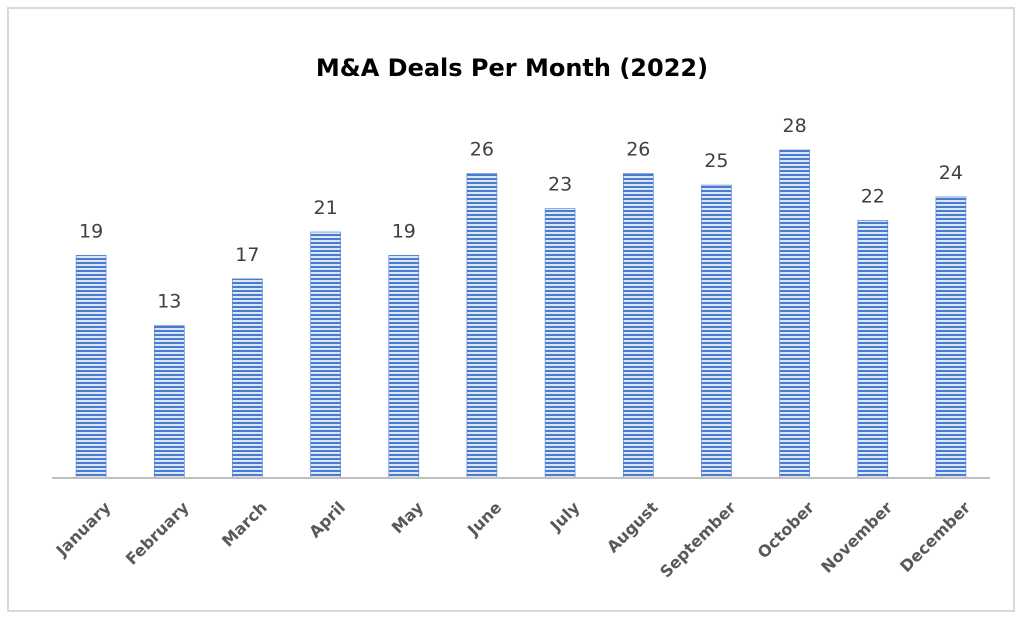 This screenshot has width=1024, height=621. I want to click on x-tick-label-february: February, so click(157, 532).